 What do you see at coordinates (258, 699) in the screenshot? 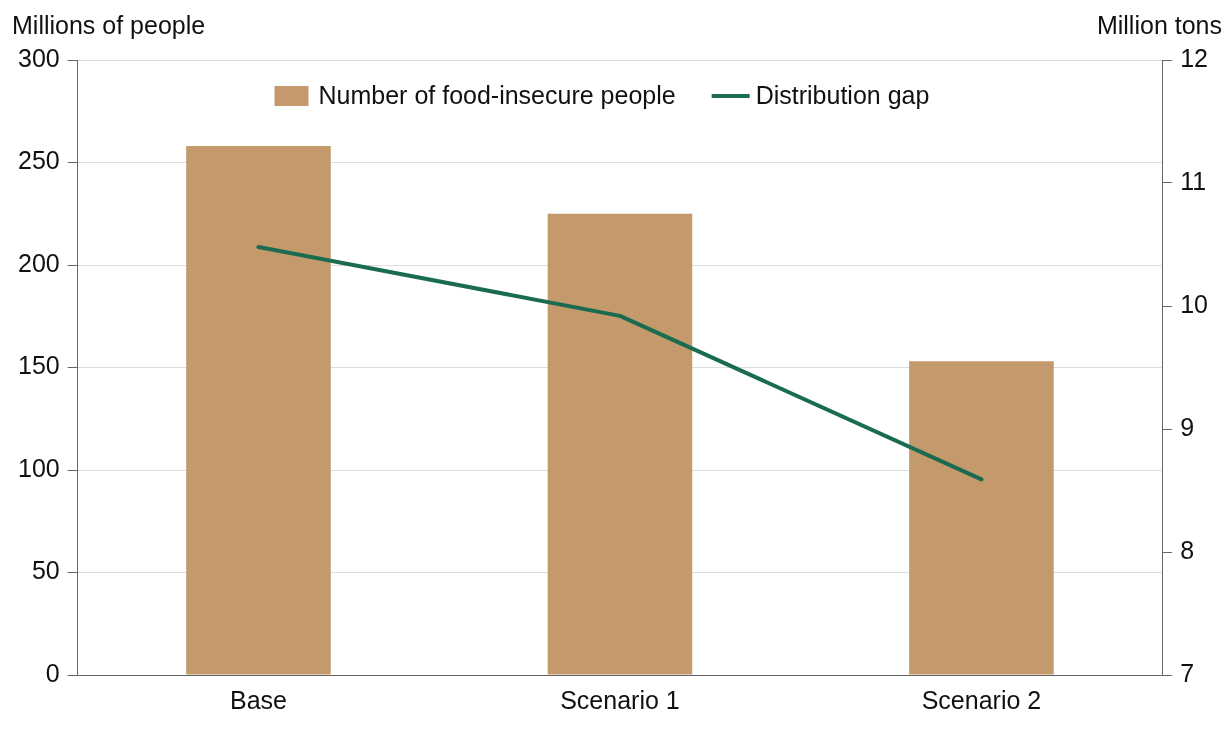
I see `x-tick-label: Base` at bounding box center [258, 699].